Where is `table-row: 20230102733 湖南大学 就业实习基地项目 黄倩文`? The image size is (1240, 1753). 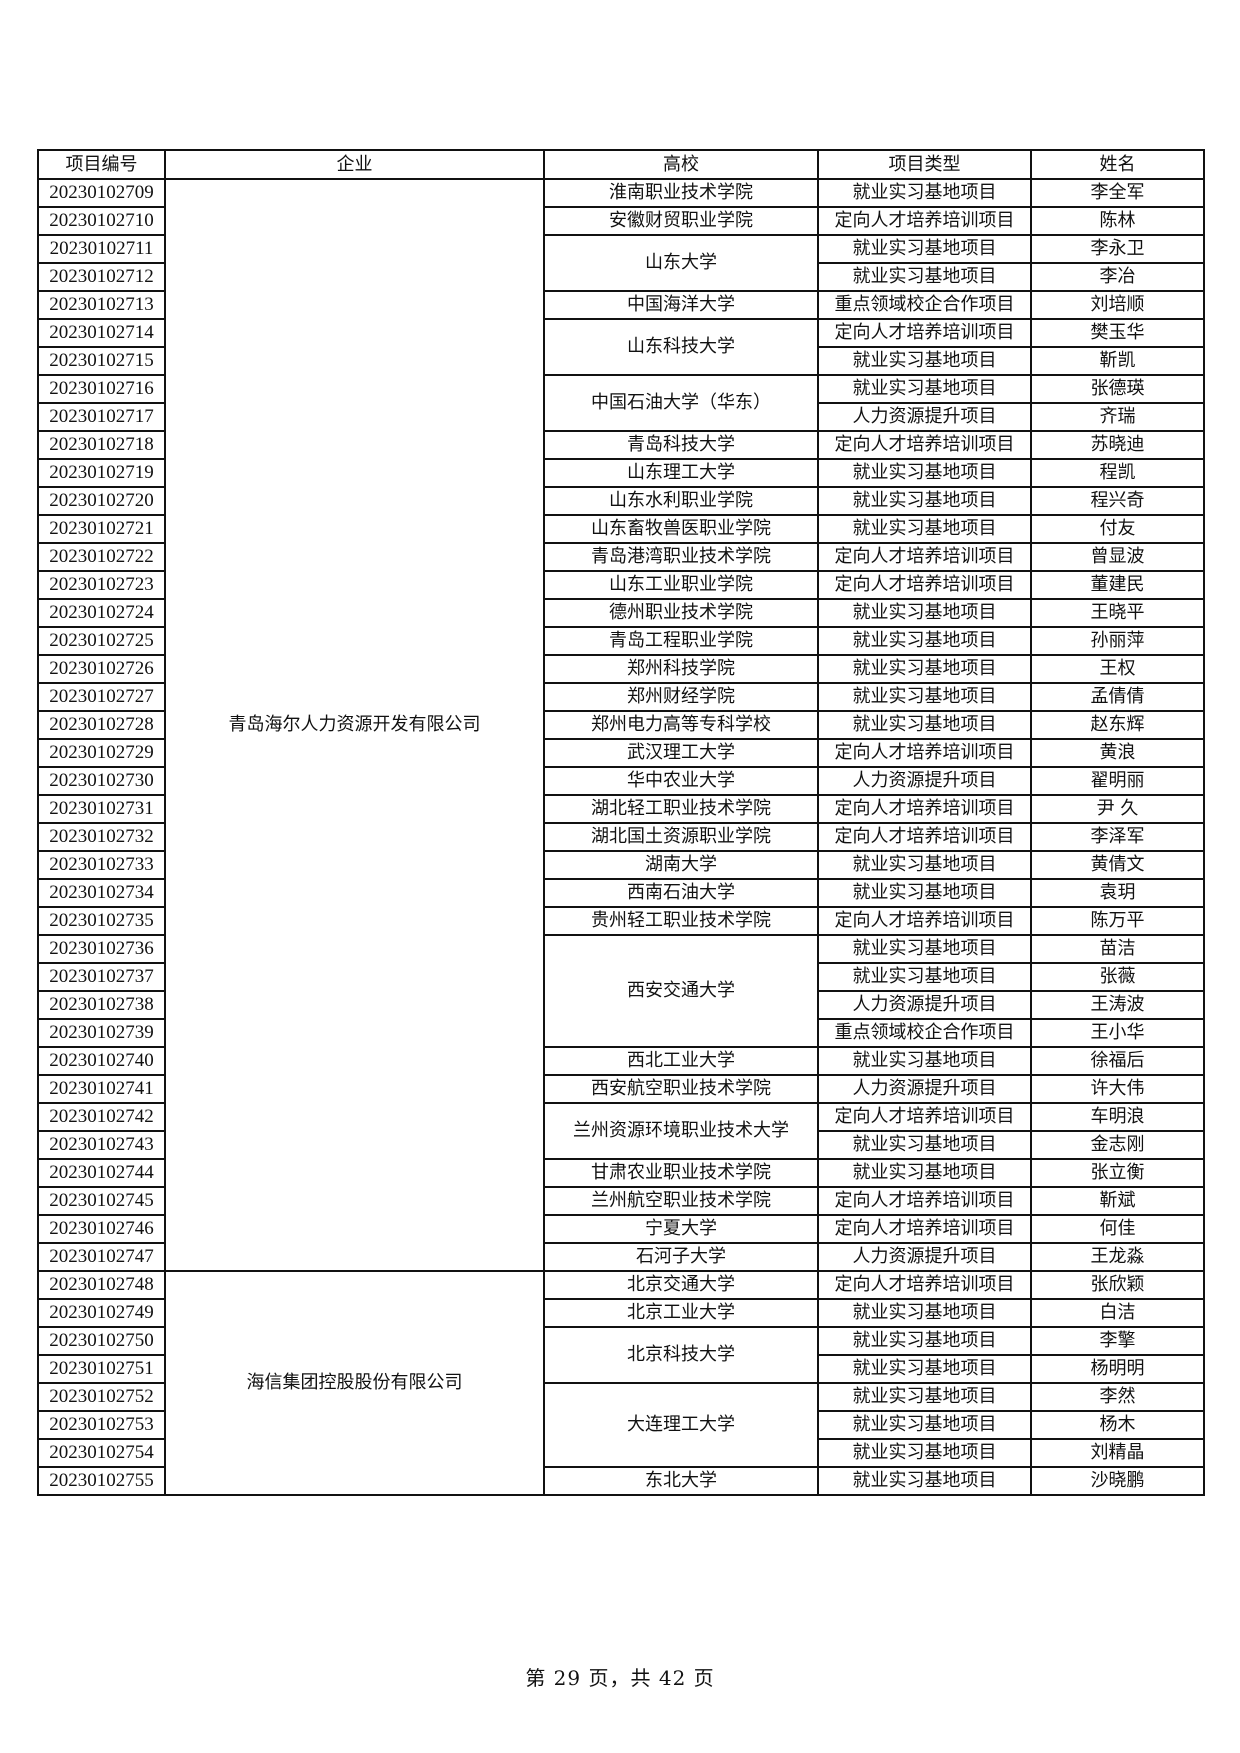 table-row: 20230102733 湖南大学 就业实习基地项目 黄倩文 is located at coordinates (621, 865).